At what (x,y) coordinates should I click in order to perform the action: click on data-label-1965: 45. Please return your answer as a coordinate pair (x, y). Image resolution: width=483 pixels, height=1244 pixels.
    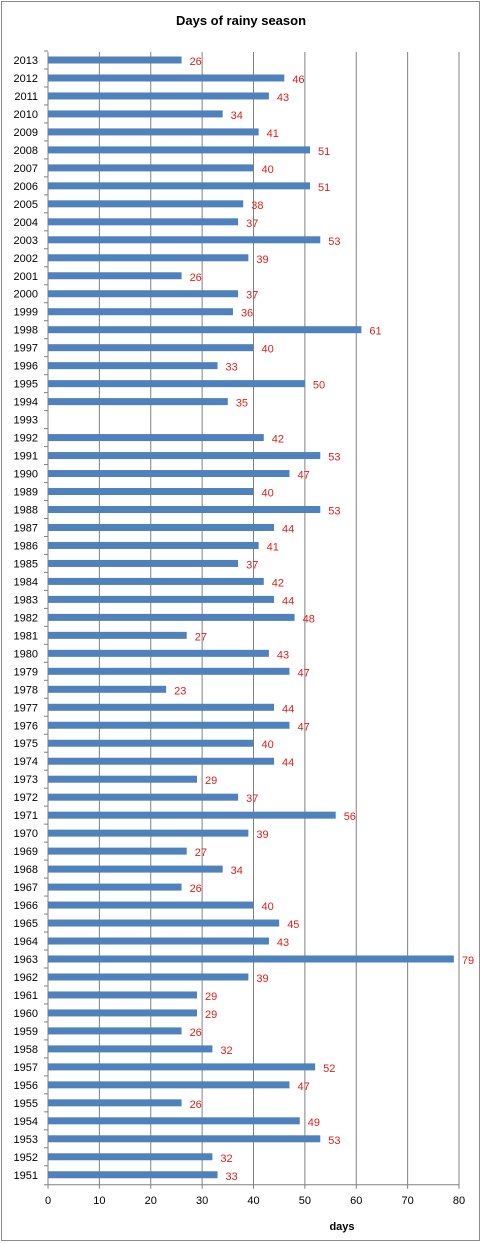
    Looking at the image, I should click on (293, 925).